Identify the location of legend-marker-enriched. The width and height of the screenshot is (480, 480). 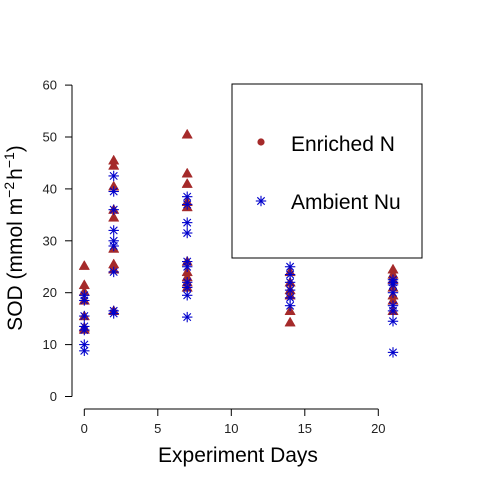
(261, 142).